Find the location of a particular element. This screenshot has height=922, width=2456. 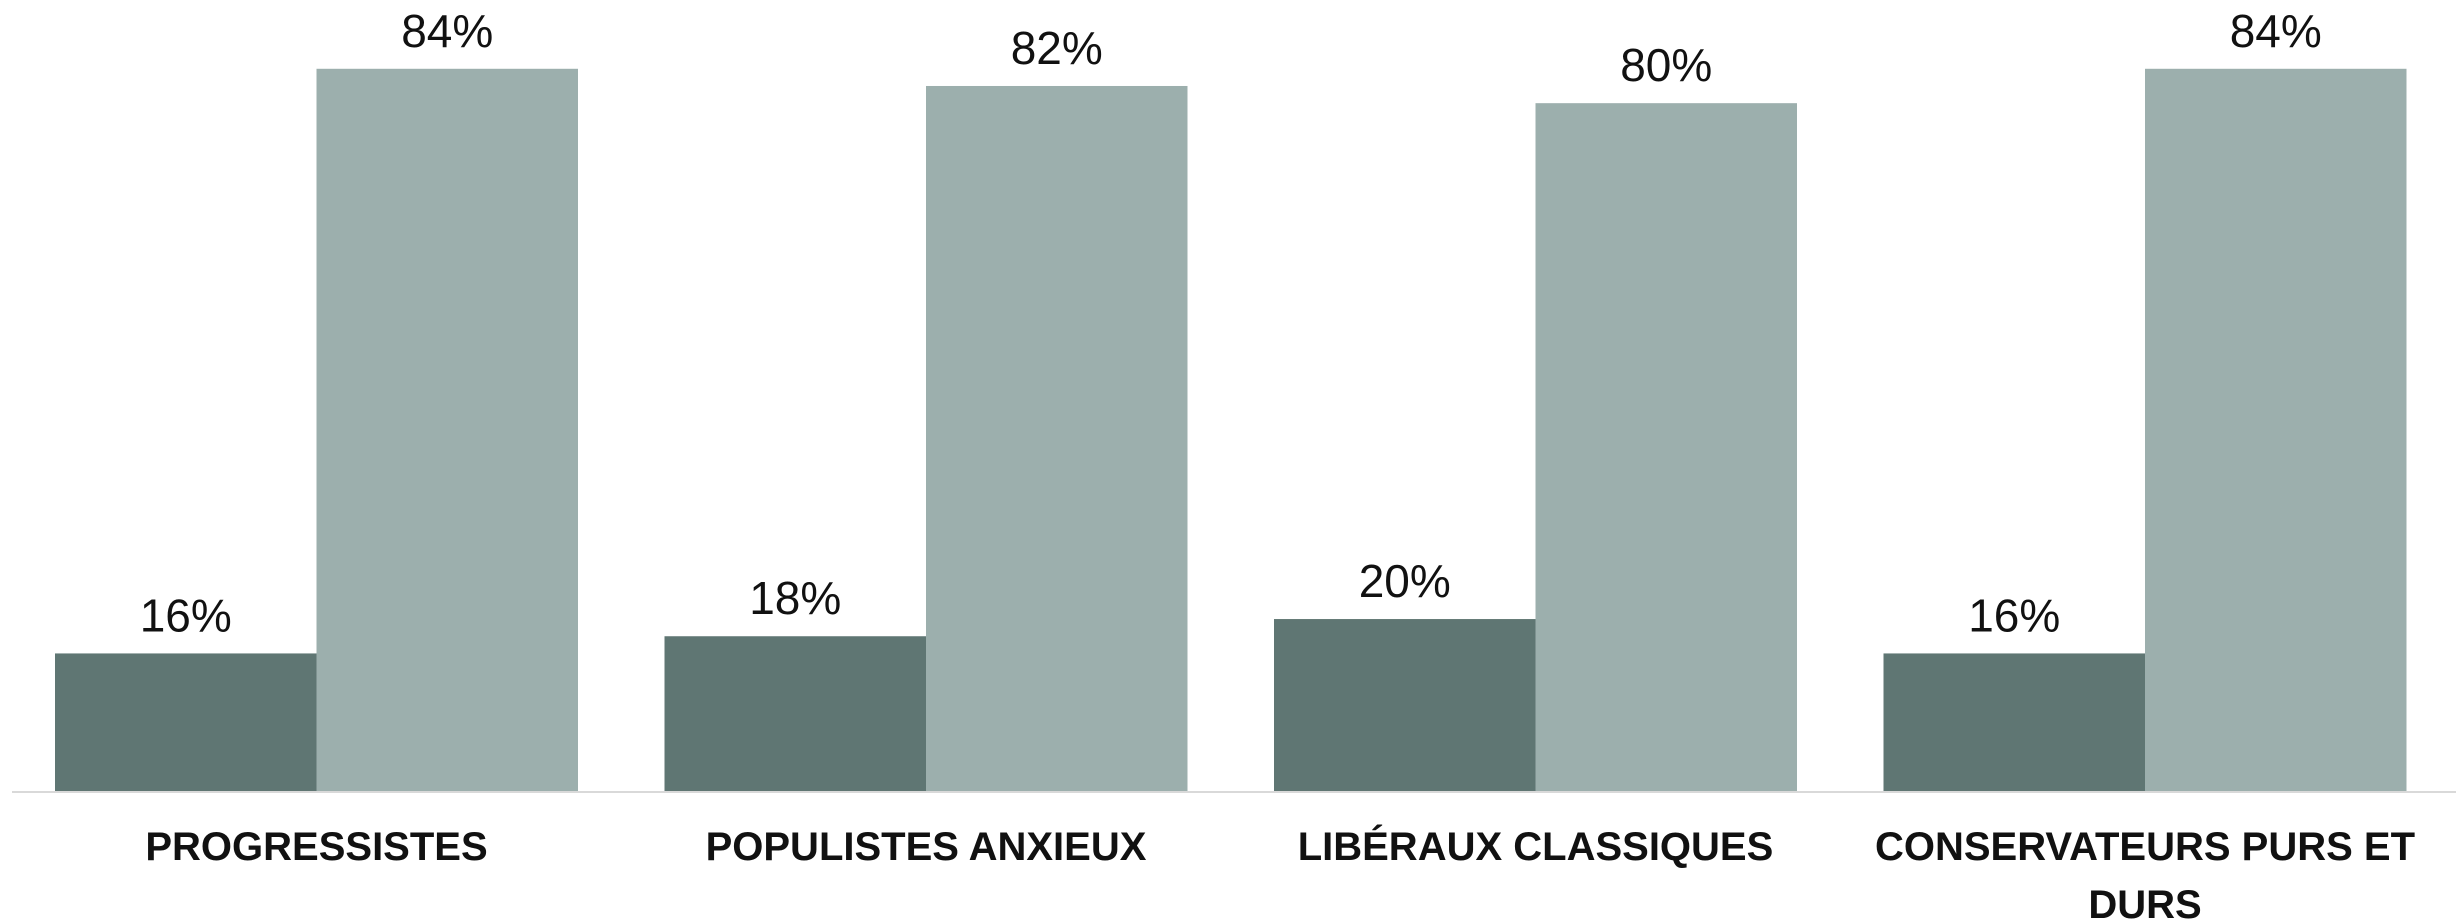

x-tick-label: CONSERVATEURS PURS ET DURS is located at coordinates (2145, 873).